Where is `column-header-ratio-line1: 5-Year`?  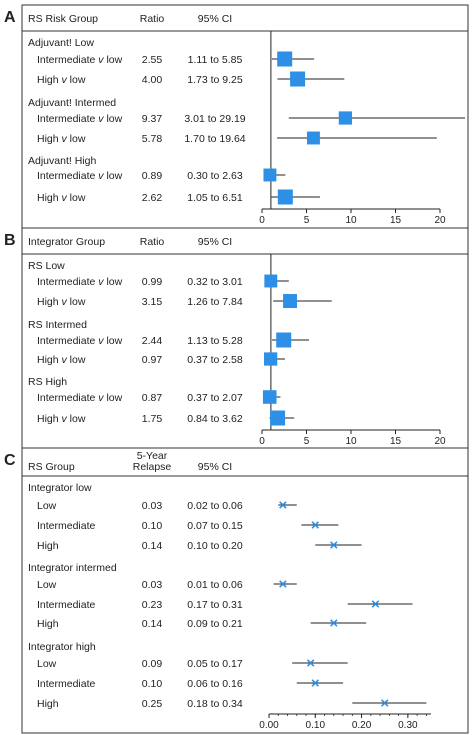
column-header-ratio-line1: 5-Year is located at coordinates (152, 456).